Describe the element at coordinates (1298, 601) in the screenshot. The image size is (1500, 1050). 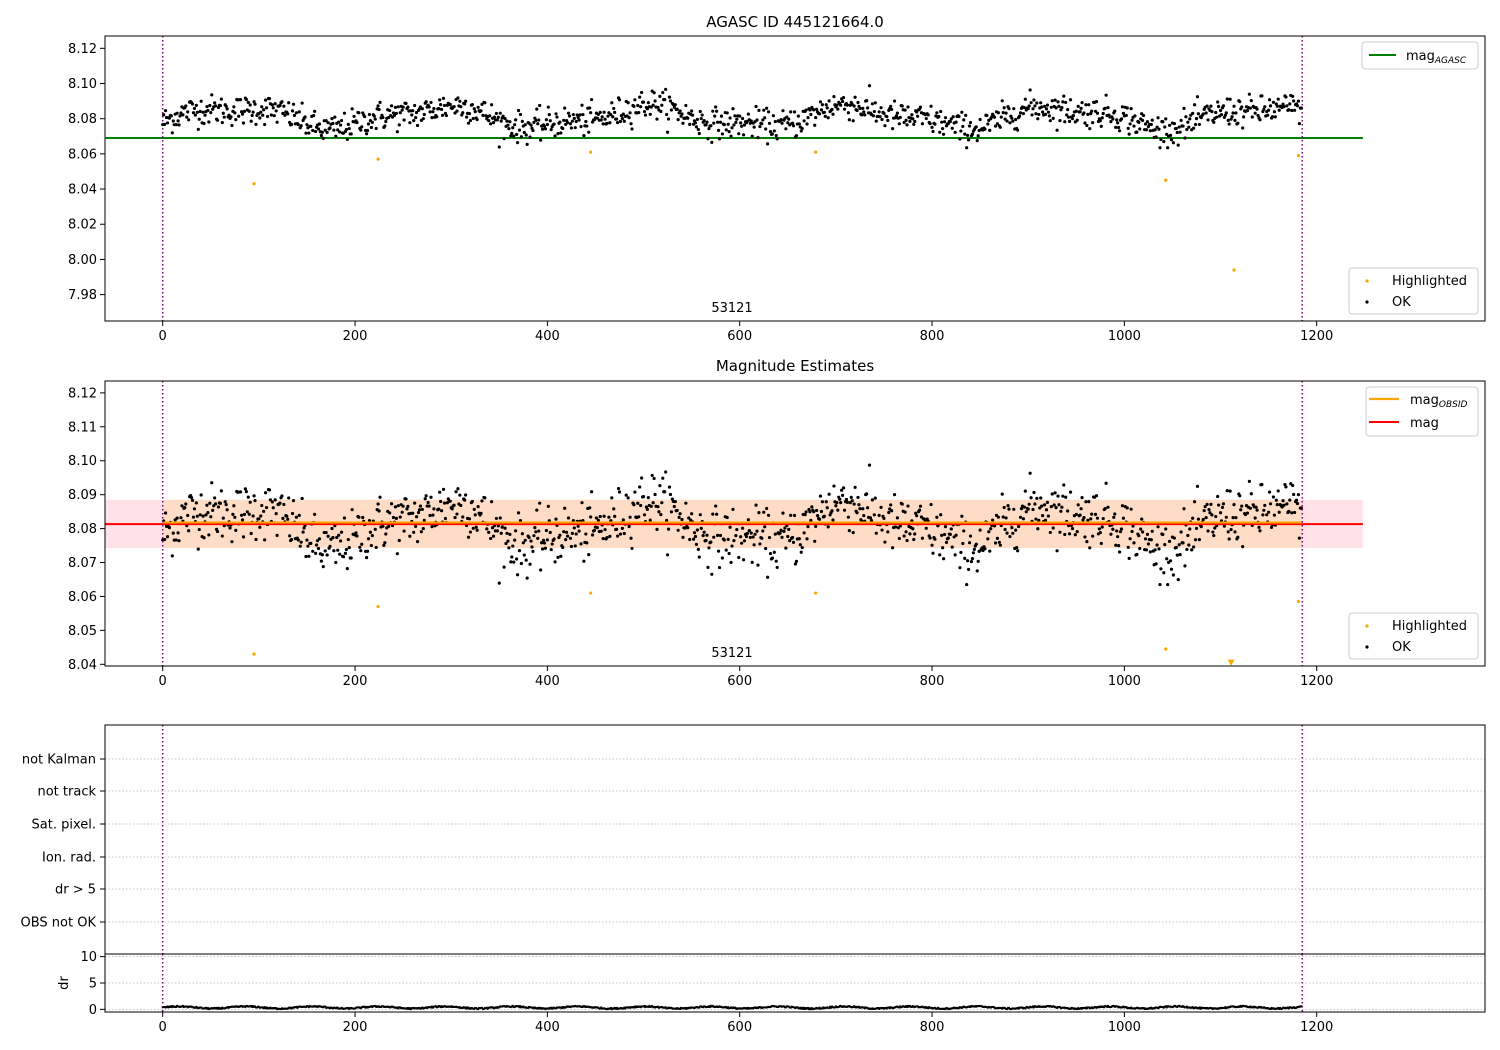
I see `highlighted-point` at that location.